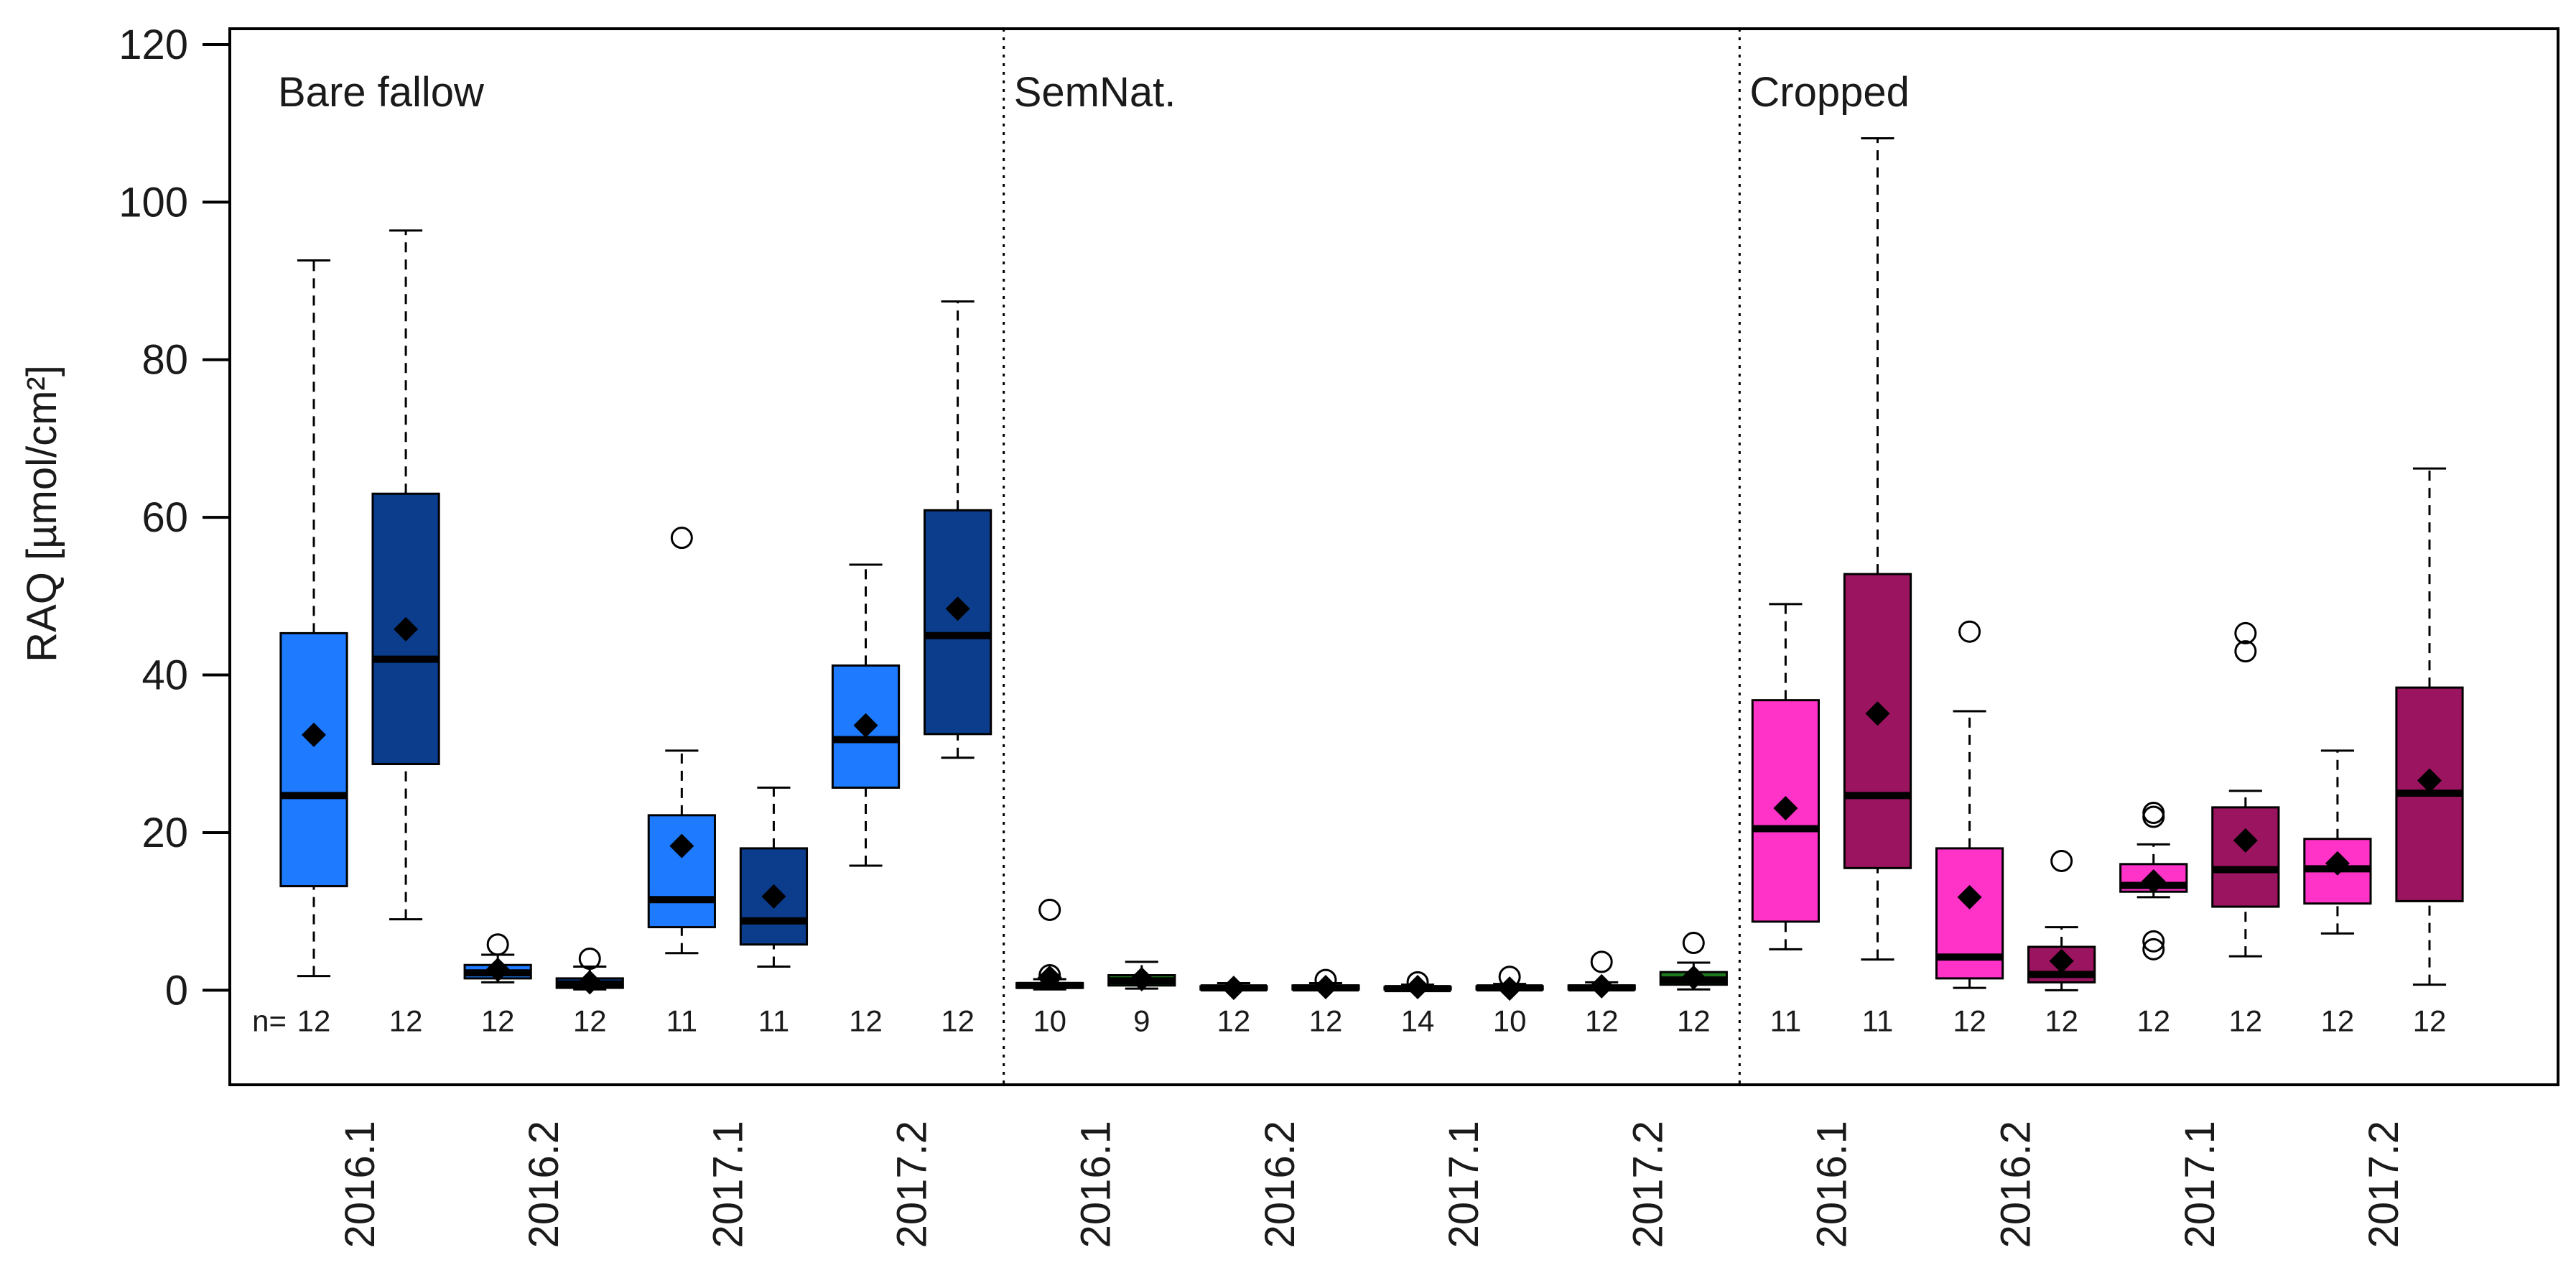  I want to click on y-axis: 0 20 40 60 80 100 120, so click(174, 518).